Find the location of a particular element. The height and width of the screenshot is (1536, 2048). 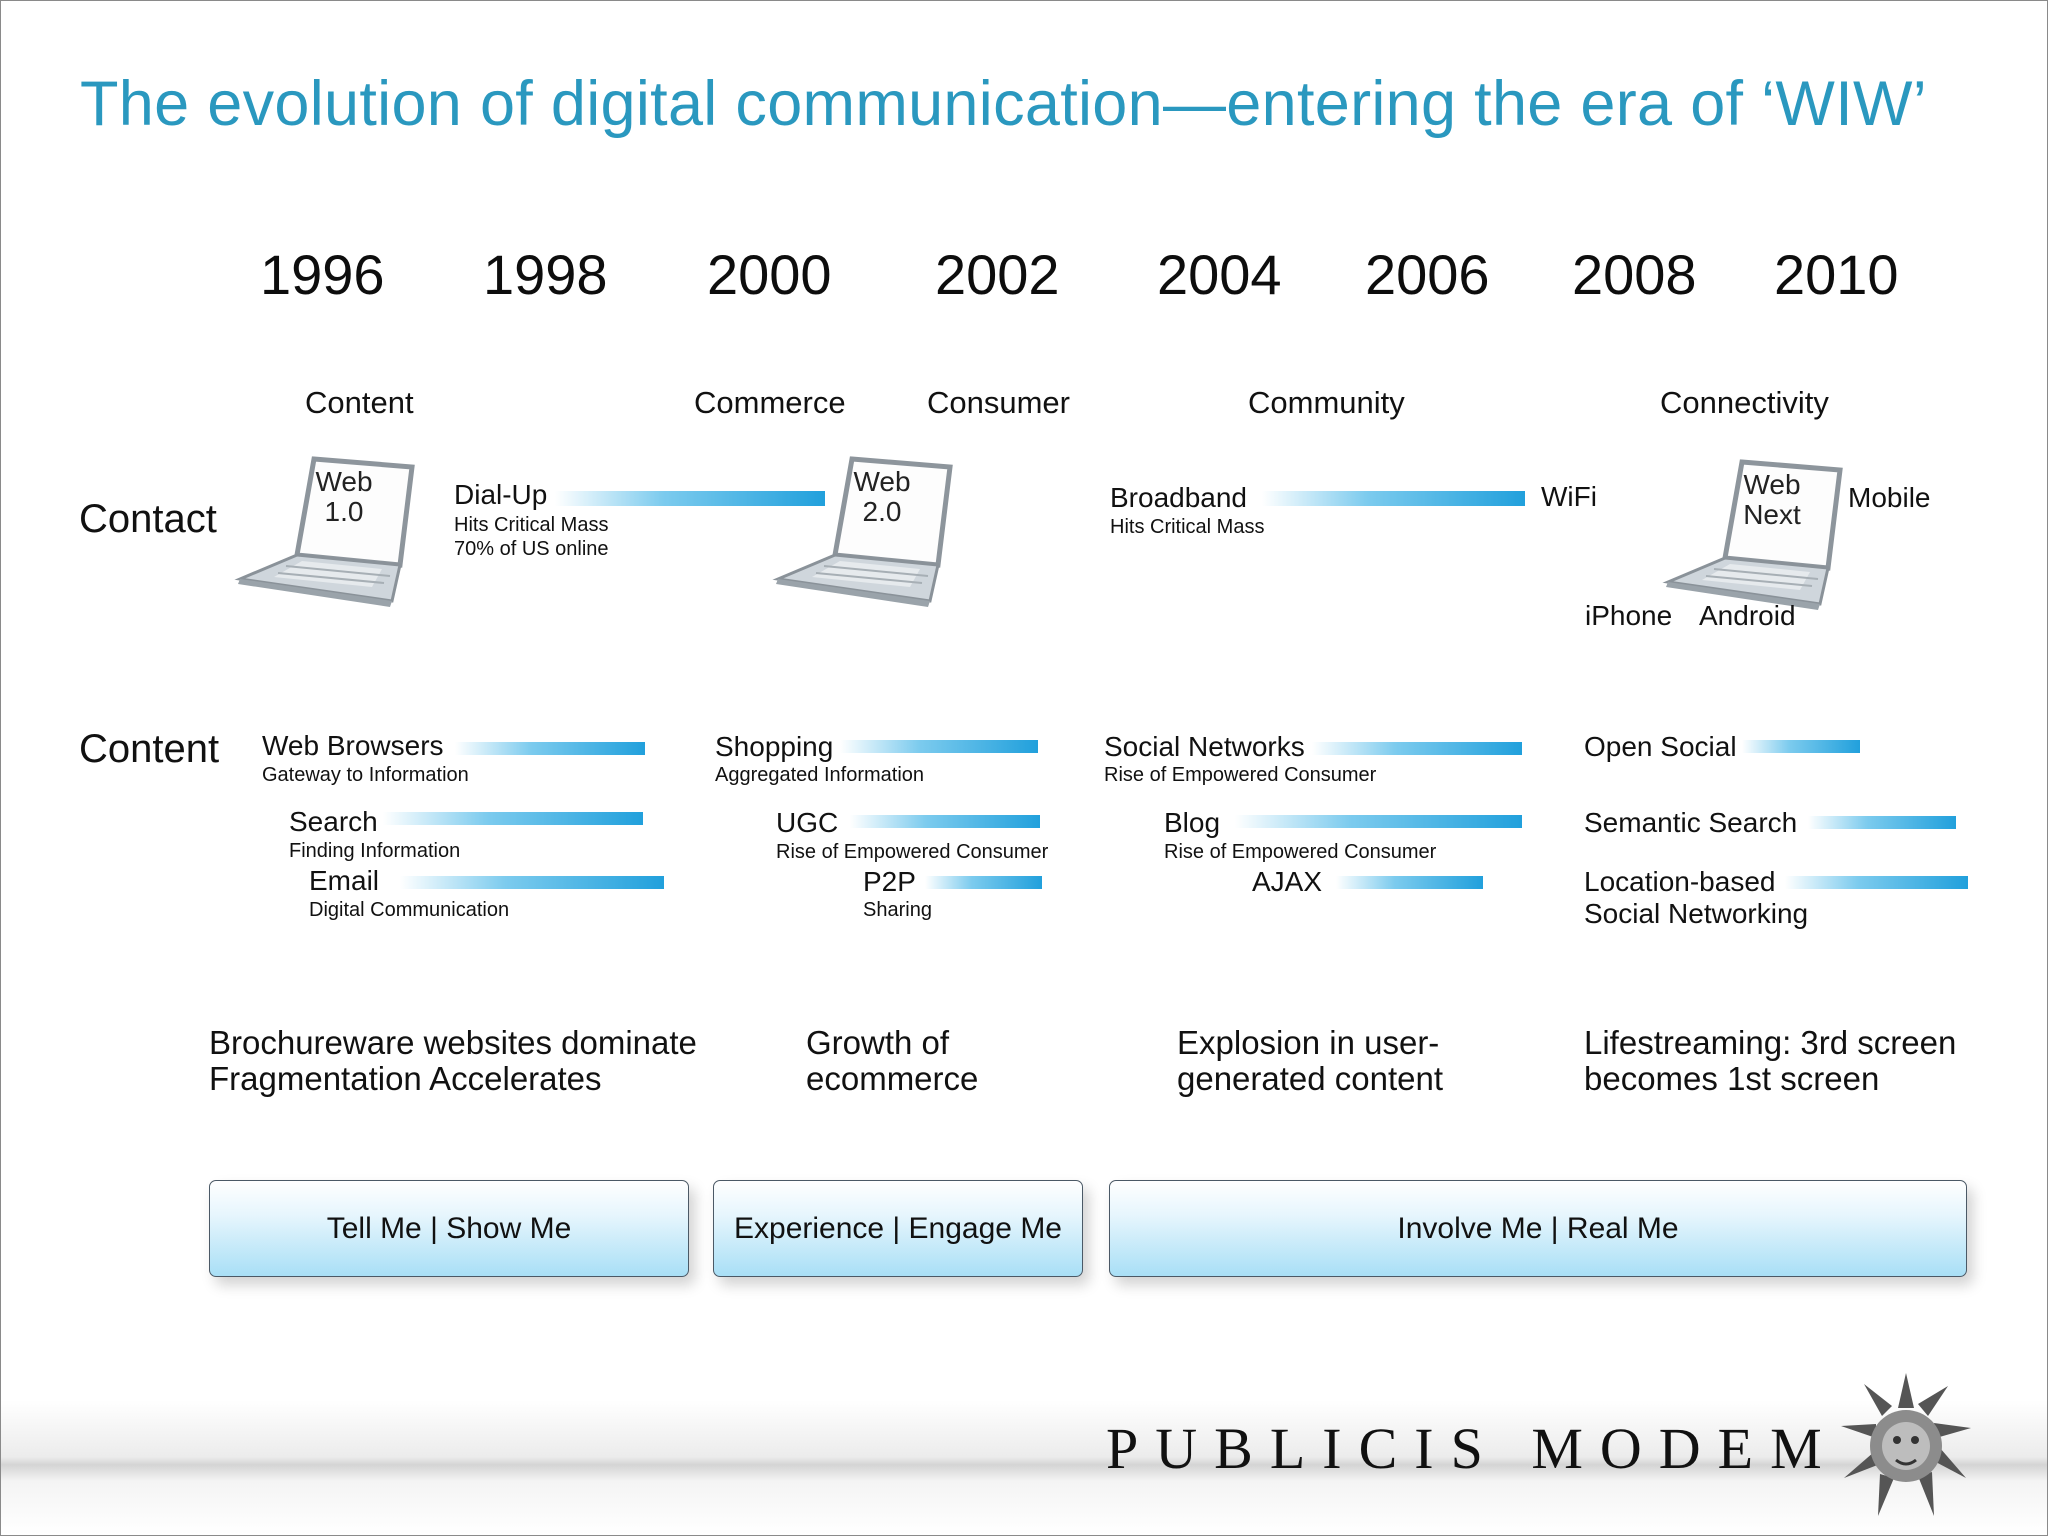

summary-line: Fragmentation Accelerates is located at coordinates (405, 1078).